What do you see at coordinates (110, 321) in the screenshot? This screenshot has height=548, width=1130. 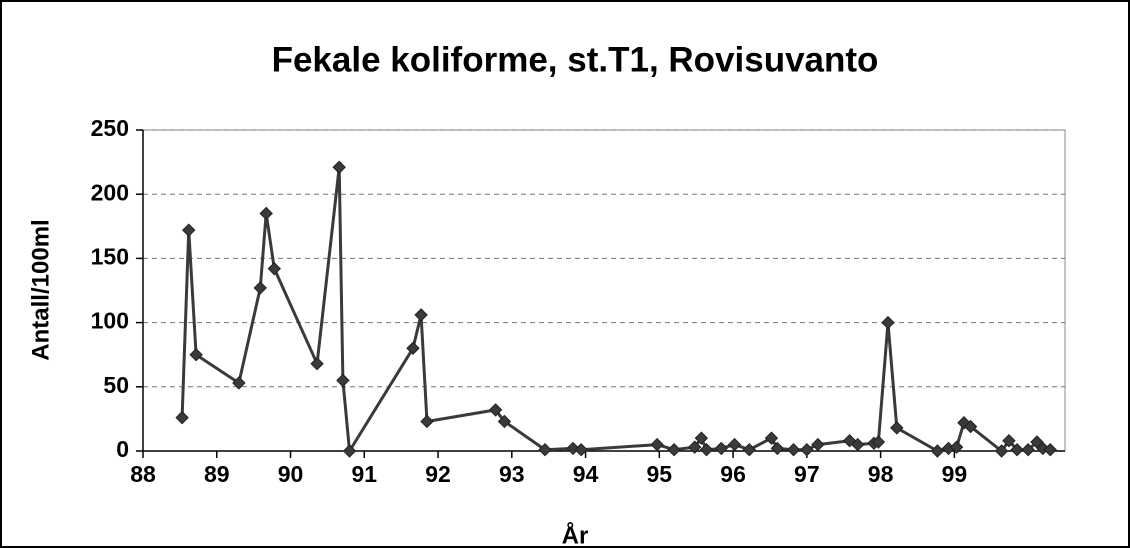 I see `y-tick-label: 100` at bounding box center [110, 321].